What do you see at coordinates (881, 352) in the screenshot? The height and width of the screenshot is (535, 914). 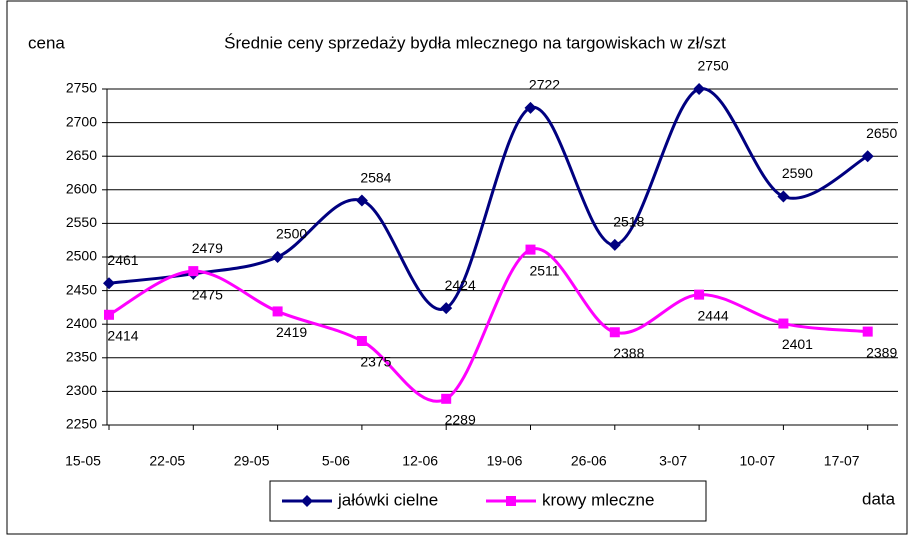 I see `data-label: 2389` at bounding box center [881, 352].